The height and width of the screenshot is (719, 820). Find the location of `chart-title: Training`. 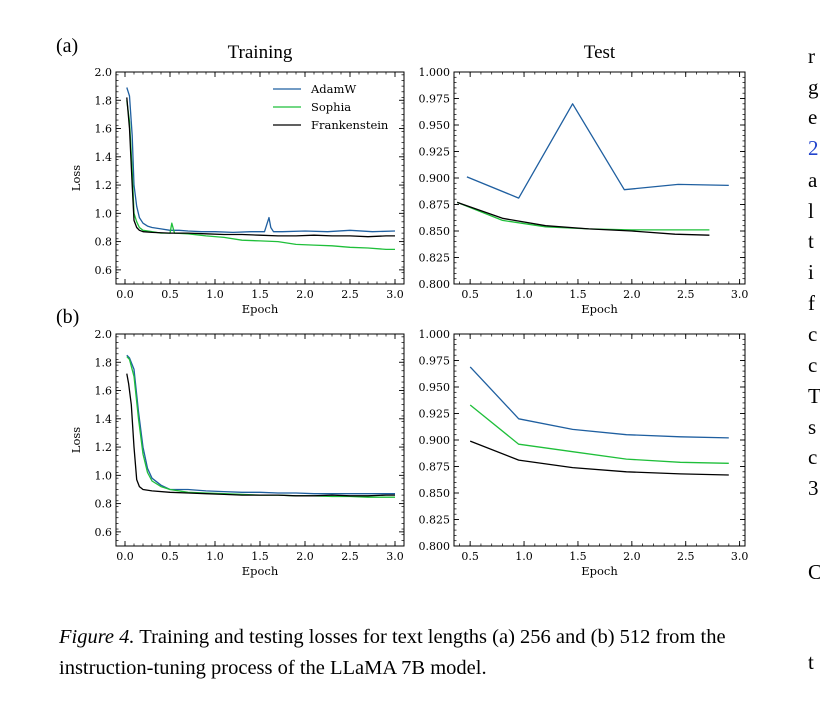

chart-title: Training is located at coordinates (260, 52).